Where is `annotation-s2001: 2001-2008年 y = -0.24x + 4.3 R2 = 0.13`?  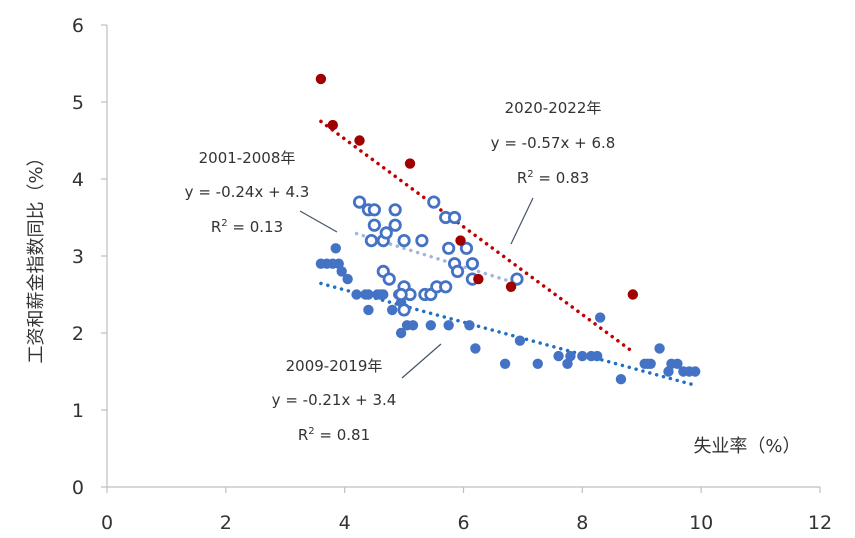 annotation-s2001: 2001-2008年 y = -0.24x + 4.3 R2 = 0.13 is located at coordinates (261, 192).